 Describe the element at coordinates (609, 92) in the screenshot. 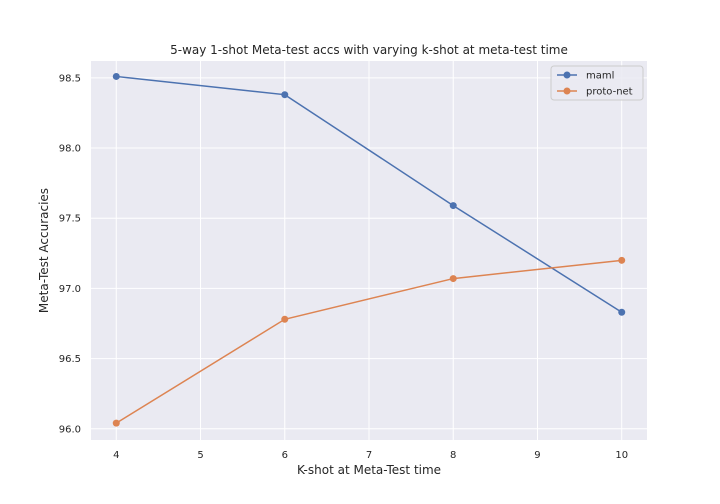

I see `legend-label: proto-net` at that location.